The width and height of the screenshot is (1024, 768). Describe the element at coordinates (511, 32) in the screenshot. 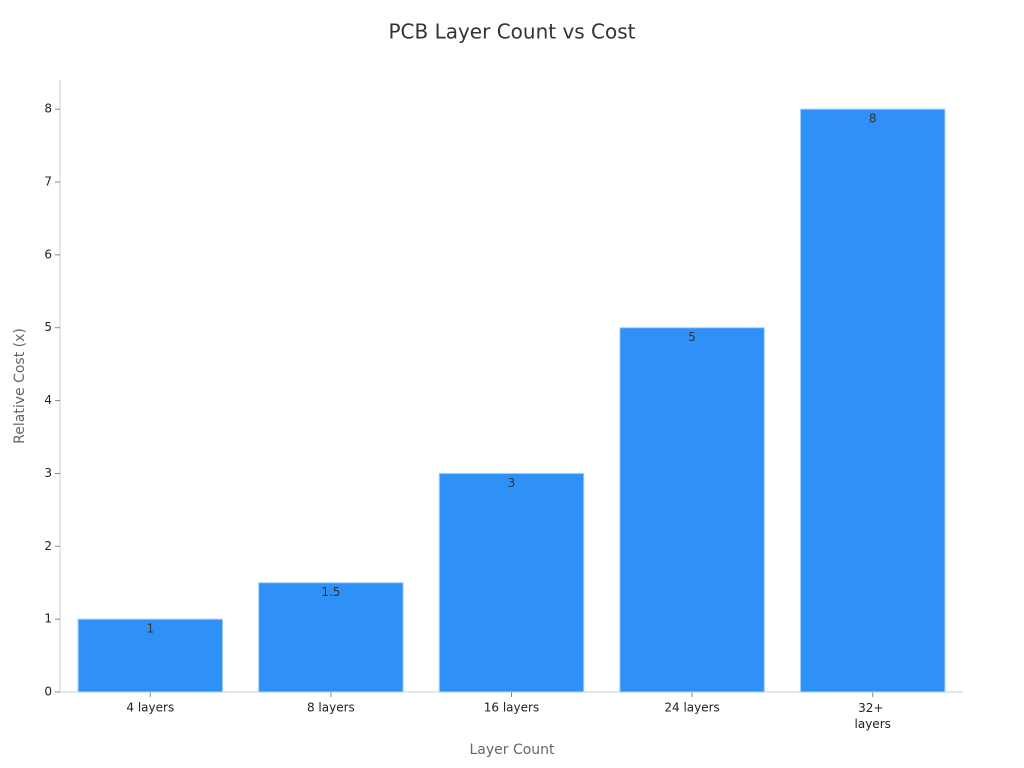

I see `chart-title: PCB Layer Count vs Cost` at that location.